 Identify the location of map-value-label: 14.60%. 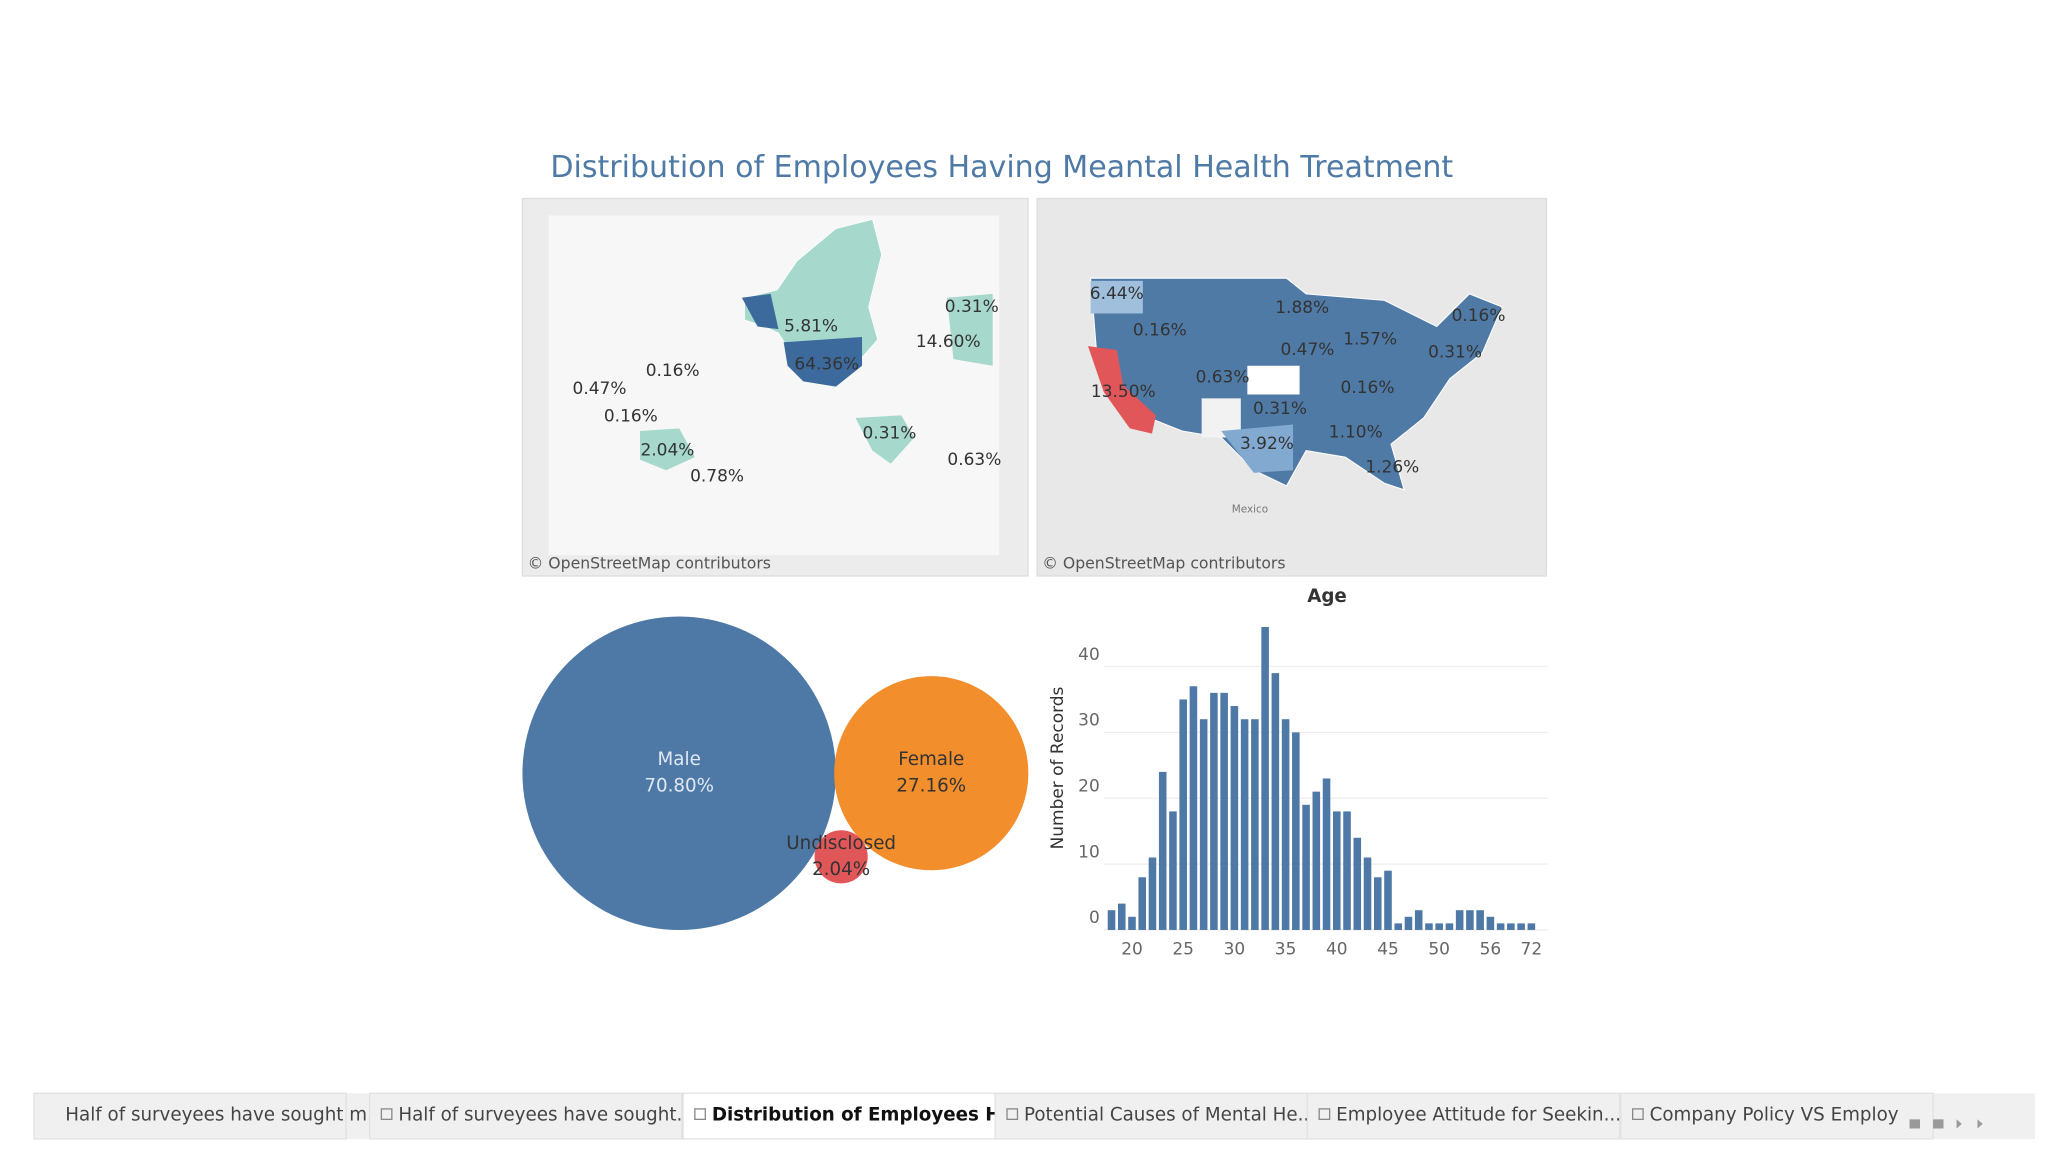
(948, 342).